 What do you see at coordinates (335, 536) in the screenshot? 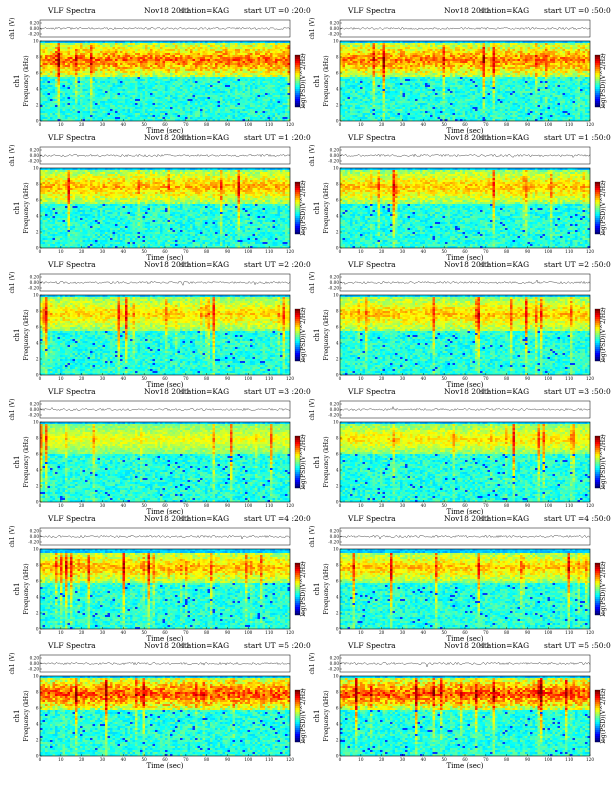
I see `waveform-tick-label: 0.00` at bounding box center [335, 536].